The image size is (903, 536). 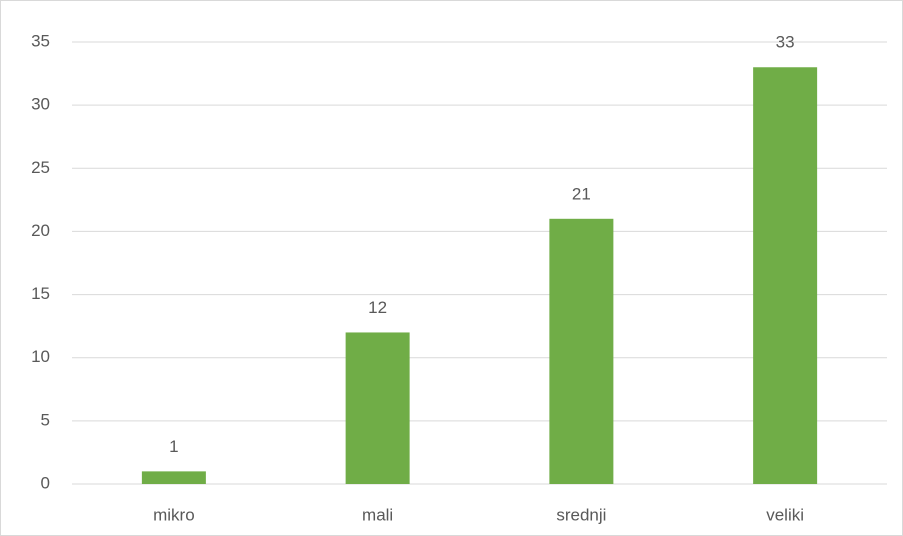 I want to click on y-tick-label: 10, so click(x=40, y=356).